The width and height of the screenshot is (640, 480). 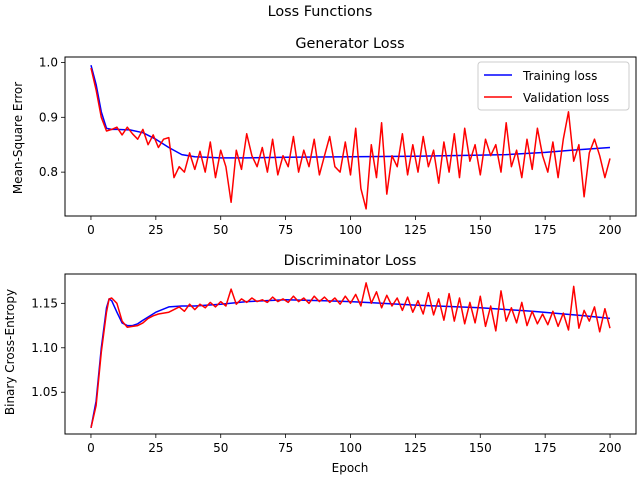 I want to click on generator-legend: Training loss Validation loss, so click(x=553, y=86).